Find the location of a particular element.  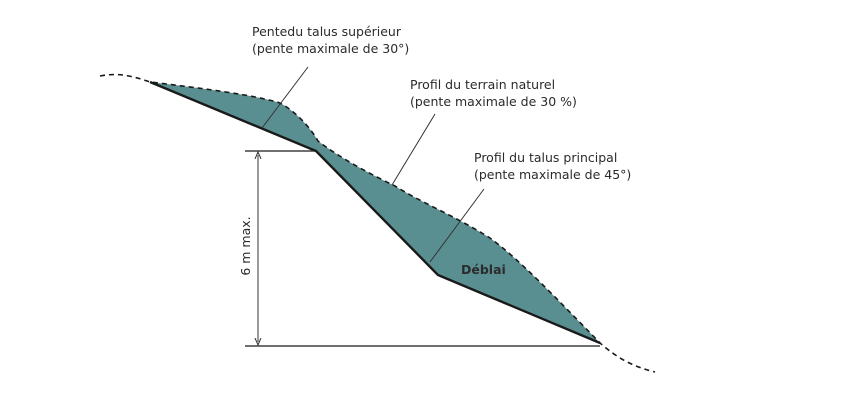

upper-slope-label-line1: Pentedu talus supérieur is located at coordinates (327, 31).